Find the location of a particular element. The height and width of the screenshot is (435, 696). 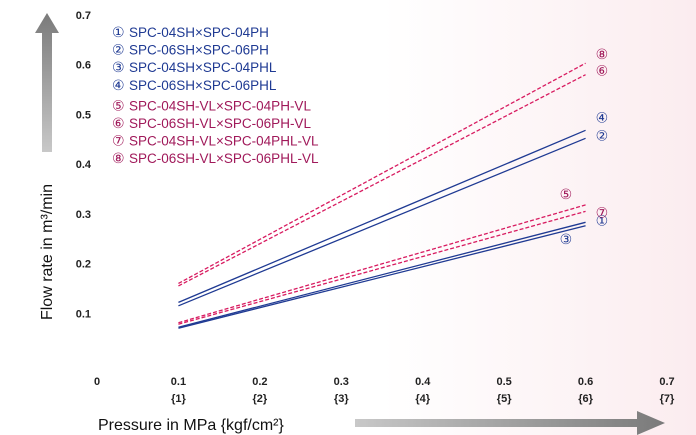

x-tick-label: 0.5 is located at coordinates (503, 382).